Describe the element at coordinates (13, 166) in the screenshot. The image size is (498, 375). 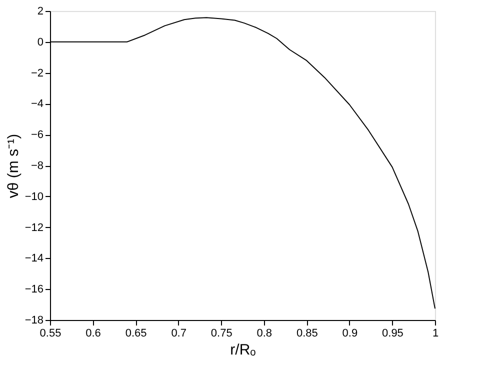
I see `y-axis-title: vθ (m s⁻¹)` at that location.